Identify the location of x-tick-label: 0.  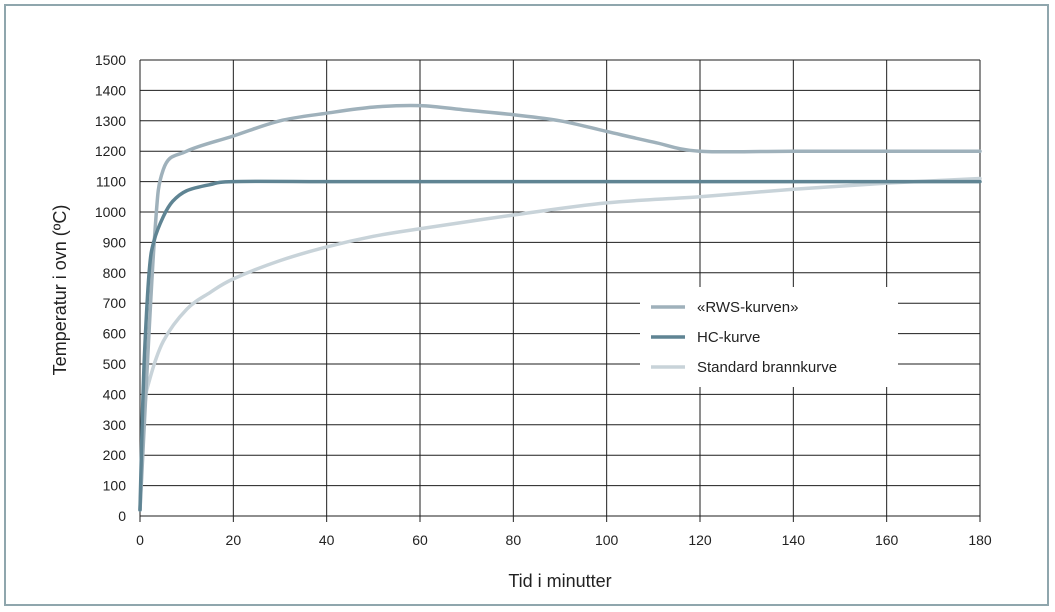
(140, 540).